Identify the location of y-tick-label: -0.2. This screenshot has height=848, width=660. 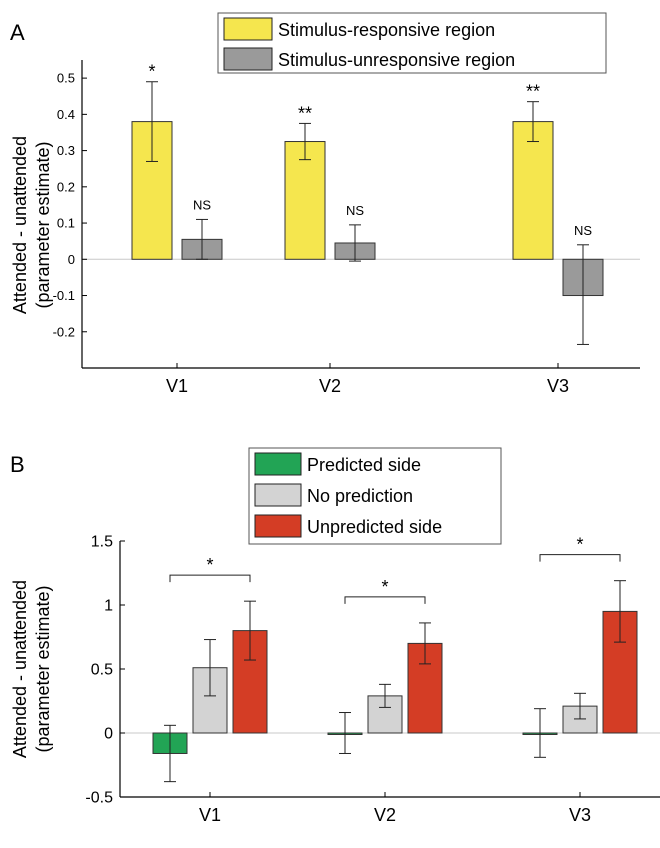
(64, 331).